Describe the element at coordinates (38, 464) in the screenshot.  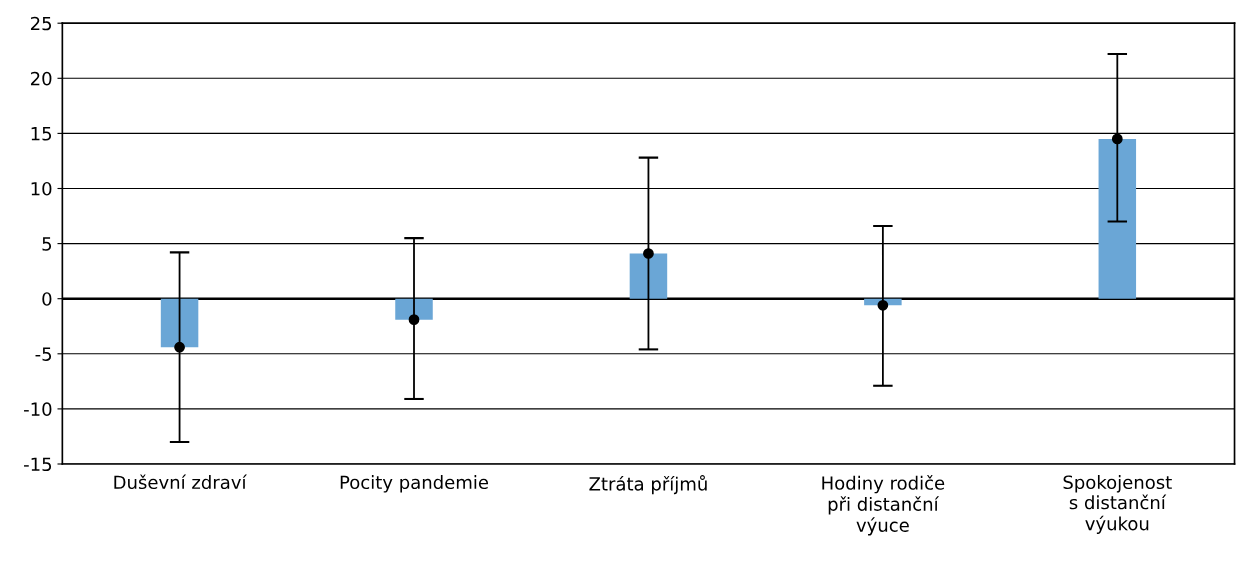
I see `y-tick-label: -15` at that location.